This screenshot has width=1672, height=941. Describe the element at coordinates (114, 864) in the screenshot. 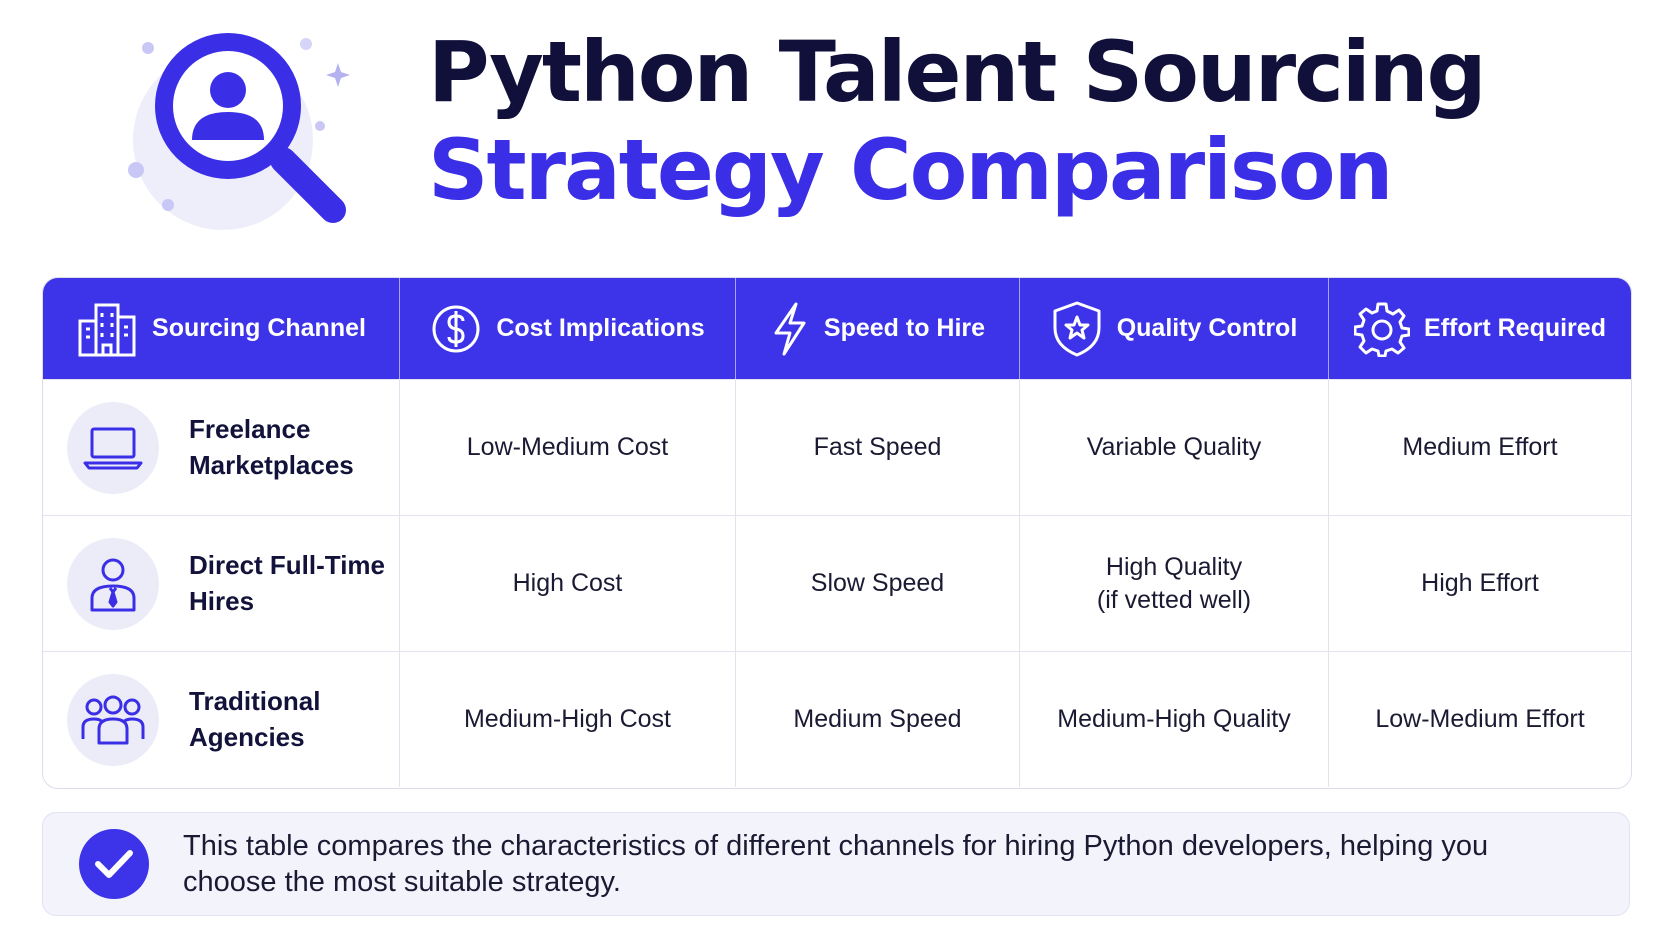

I see `checkmark-icon` at that location.